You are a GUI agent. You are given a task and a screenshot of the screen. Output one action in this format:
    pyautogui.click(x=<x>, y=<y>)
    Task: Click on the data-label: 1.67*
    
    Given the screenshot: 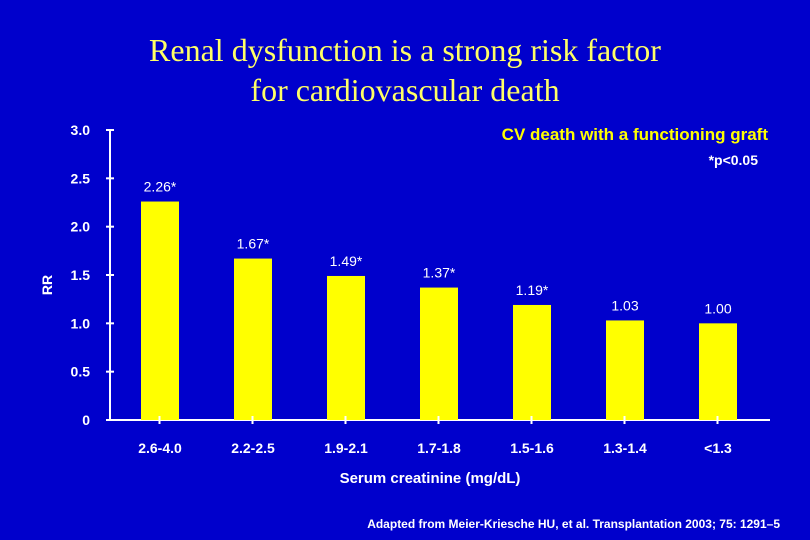 What is the action you would take?
    pyautogui.click(x=253, y=244)
    